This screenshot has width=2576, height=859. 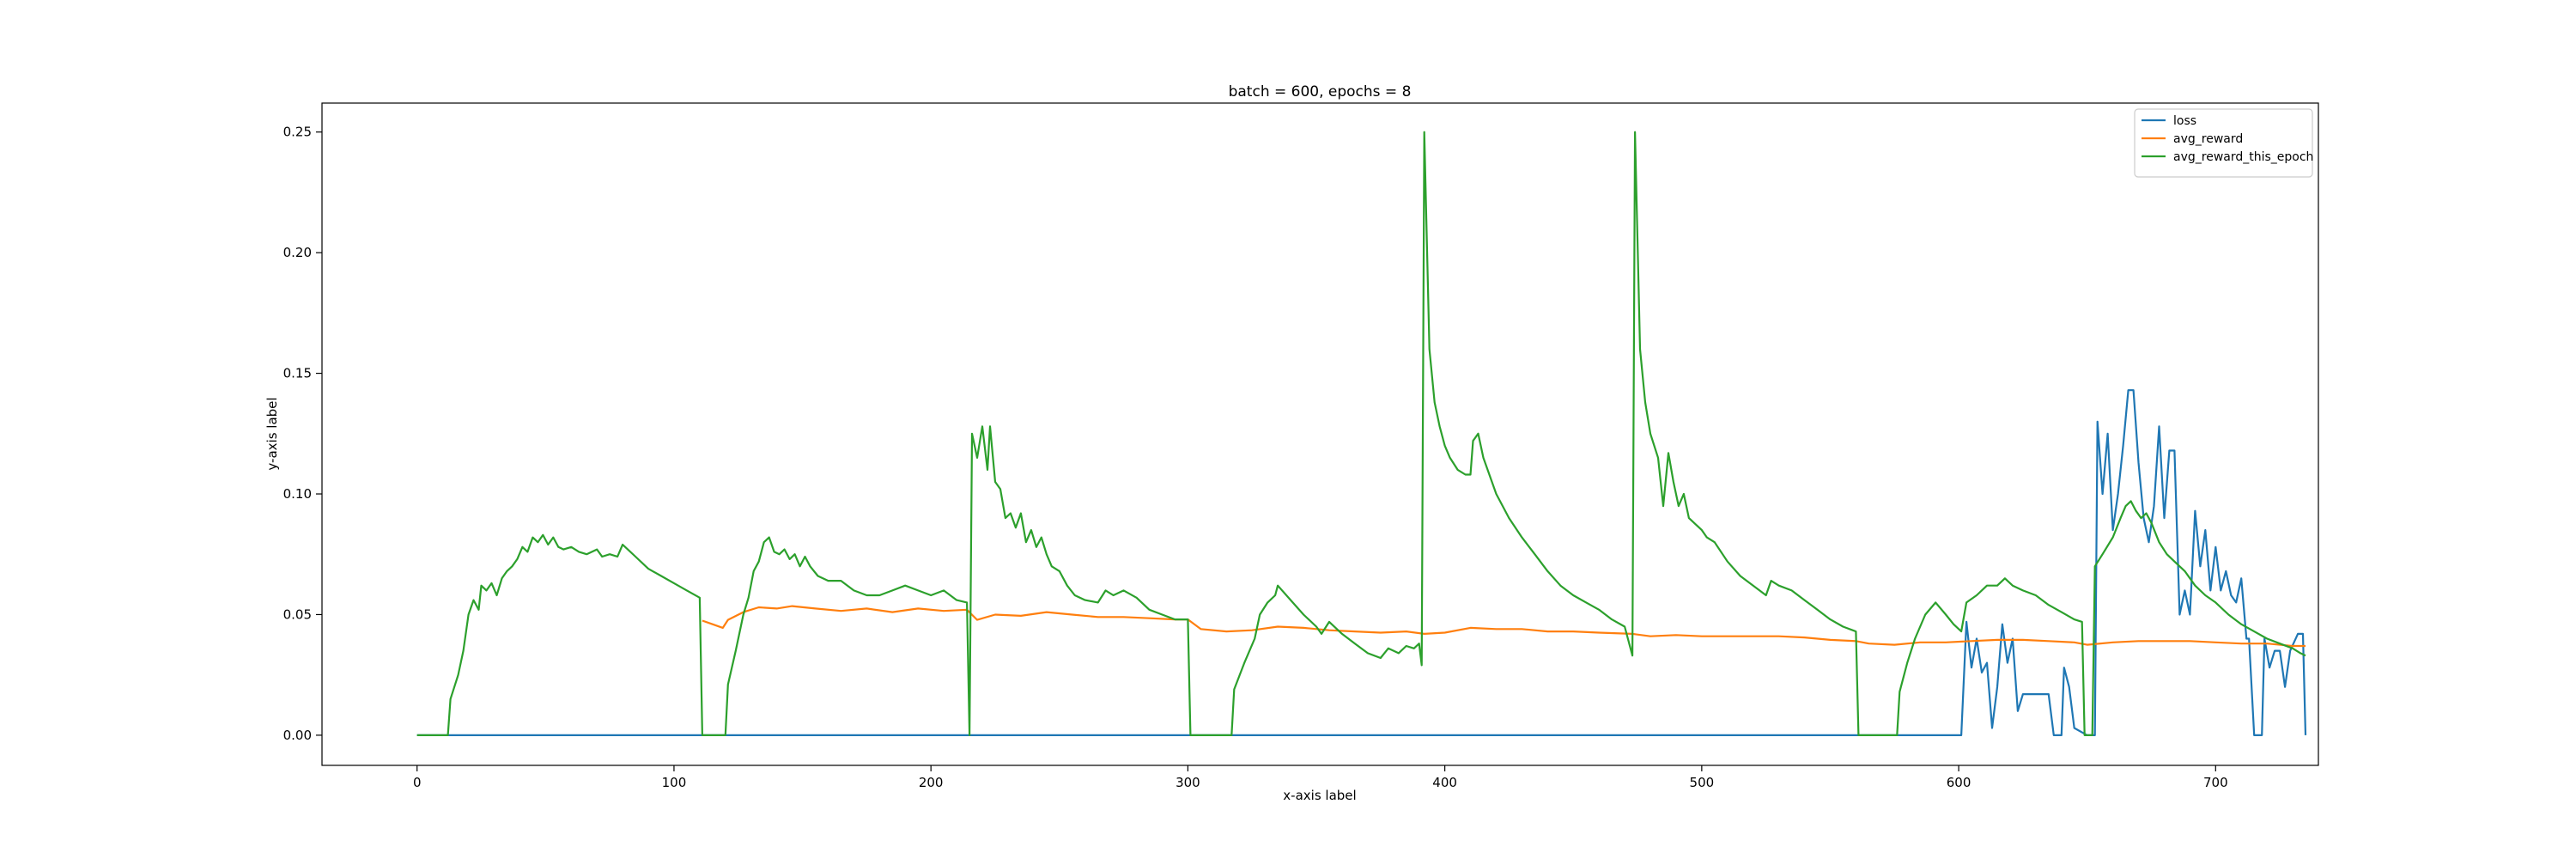 What do you see at coordinates (1444, 783) in the screenshot?
I see `x-tick-label: 400` at bounding box center [1444, 783].